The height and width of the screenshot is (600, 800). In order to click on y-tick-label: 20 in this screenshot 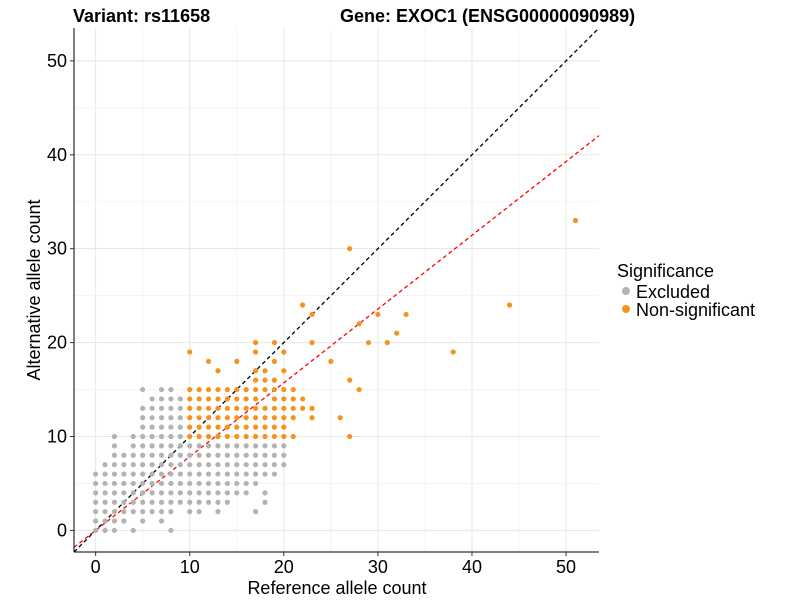, I will do `click(57, 343)`.